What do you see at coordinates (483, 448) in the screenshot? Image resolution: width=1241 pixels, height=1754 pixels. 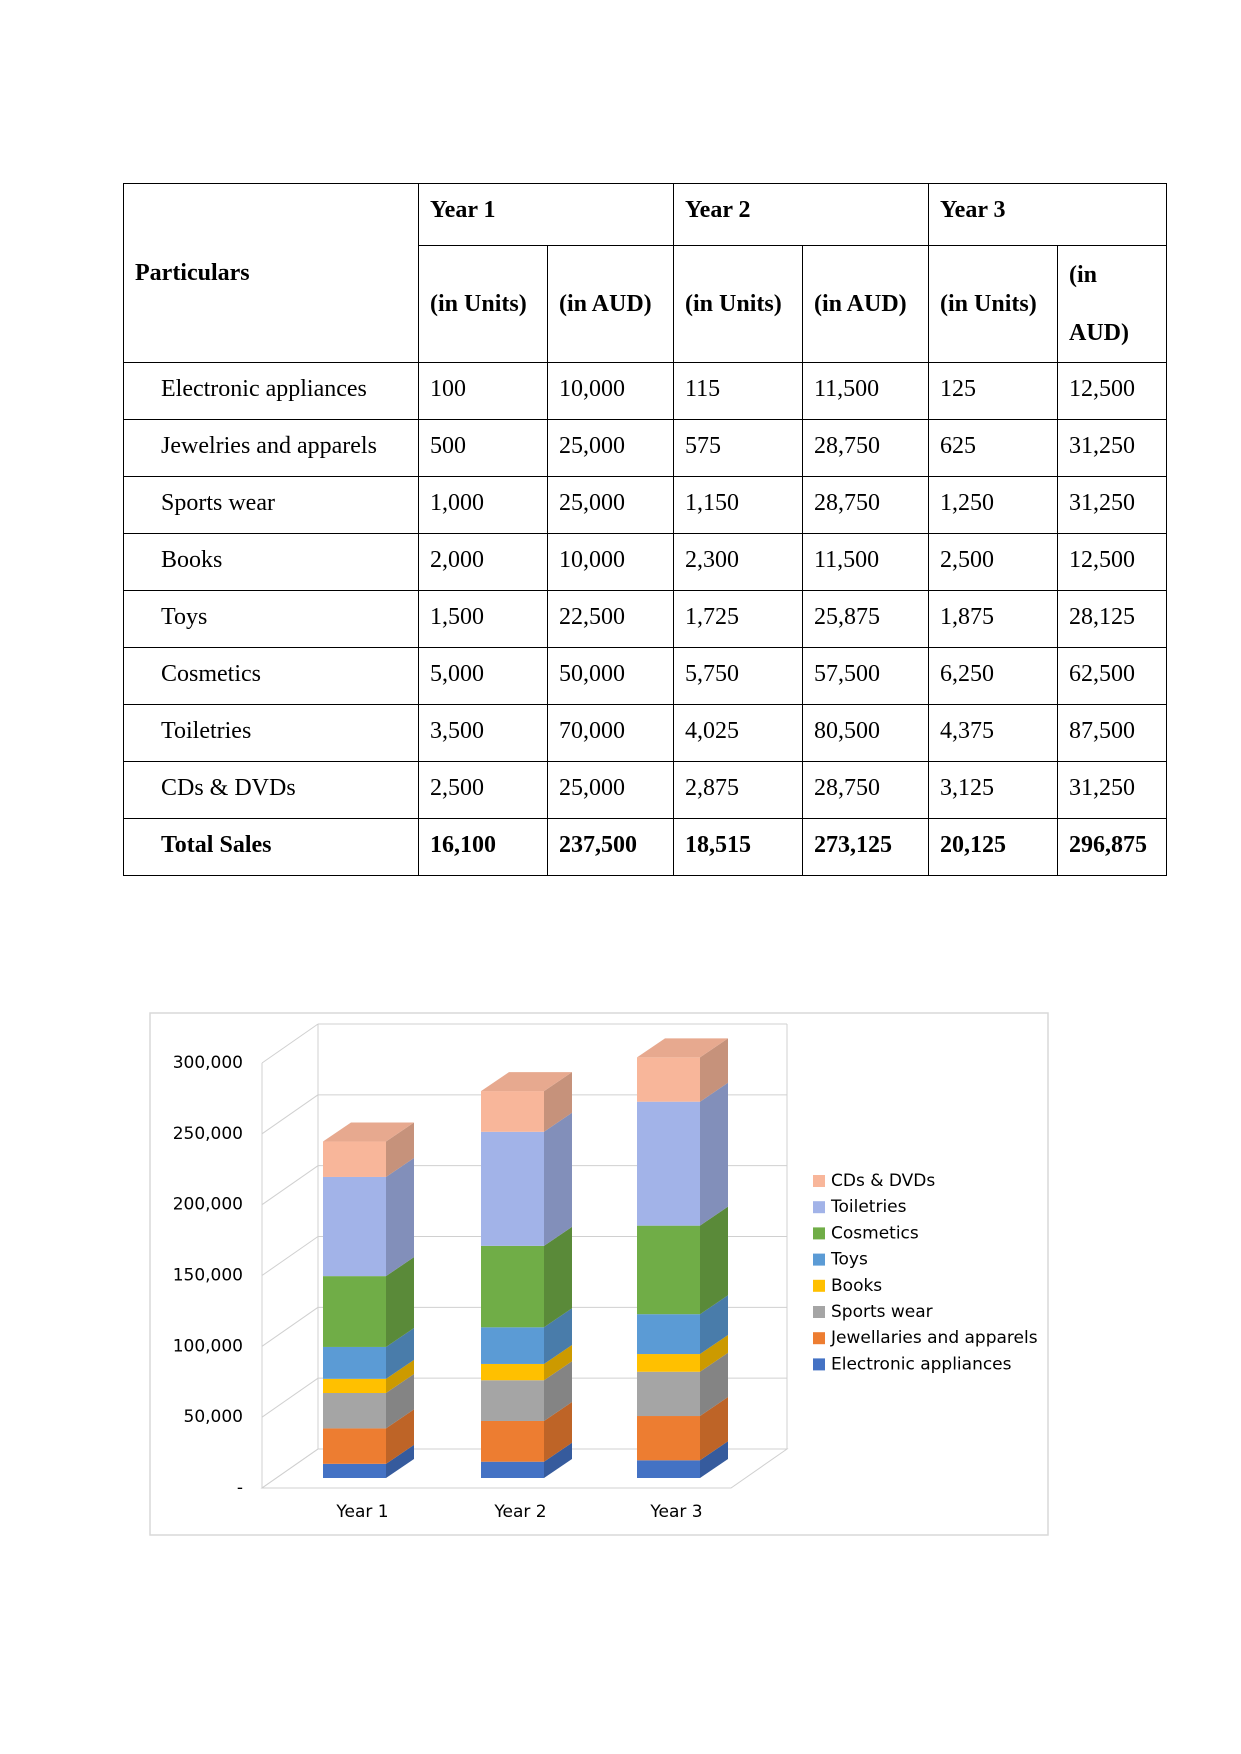 I see `table-cell: 500` at bounding box center [483, 448].